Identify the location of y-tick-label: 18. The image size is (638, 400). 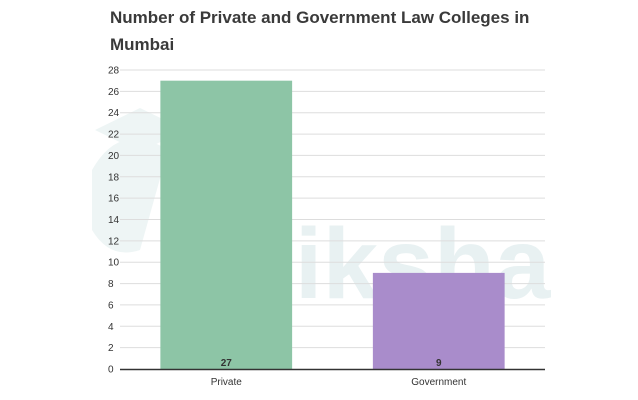
(114, 177).